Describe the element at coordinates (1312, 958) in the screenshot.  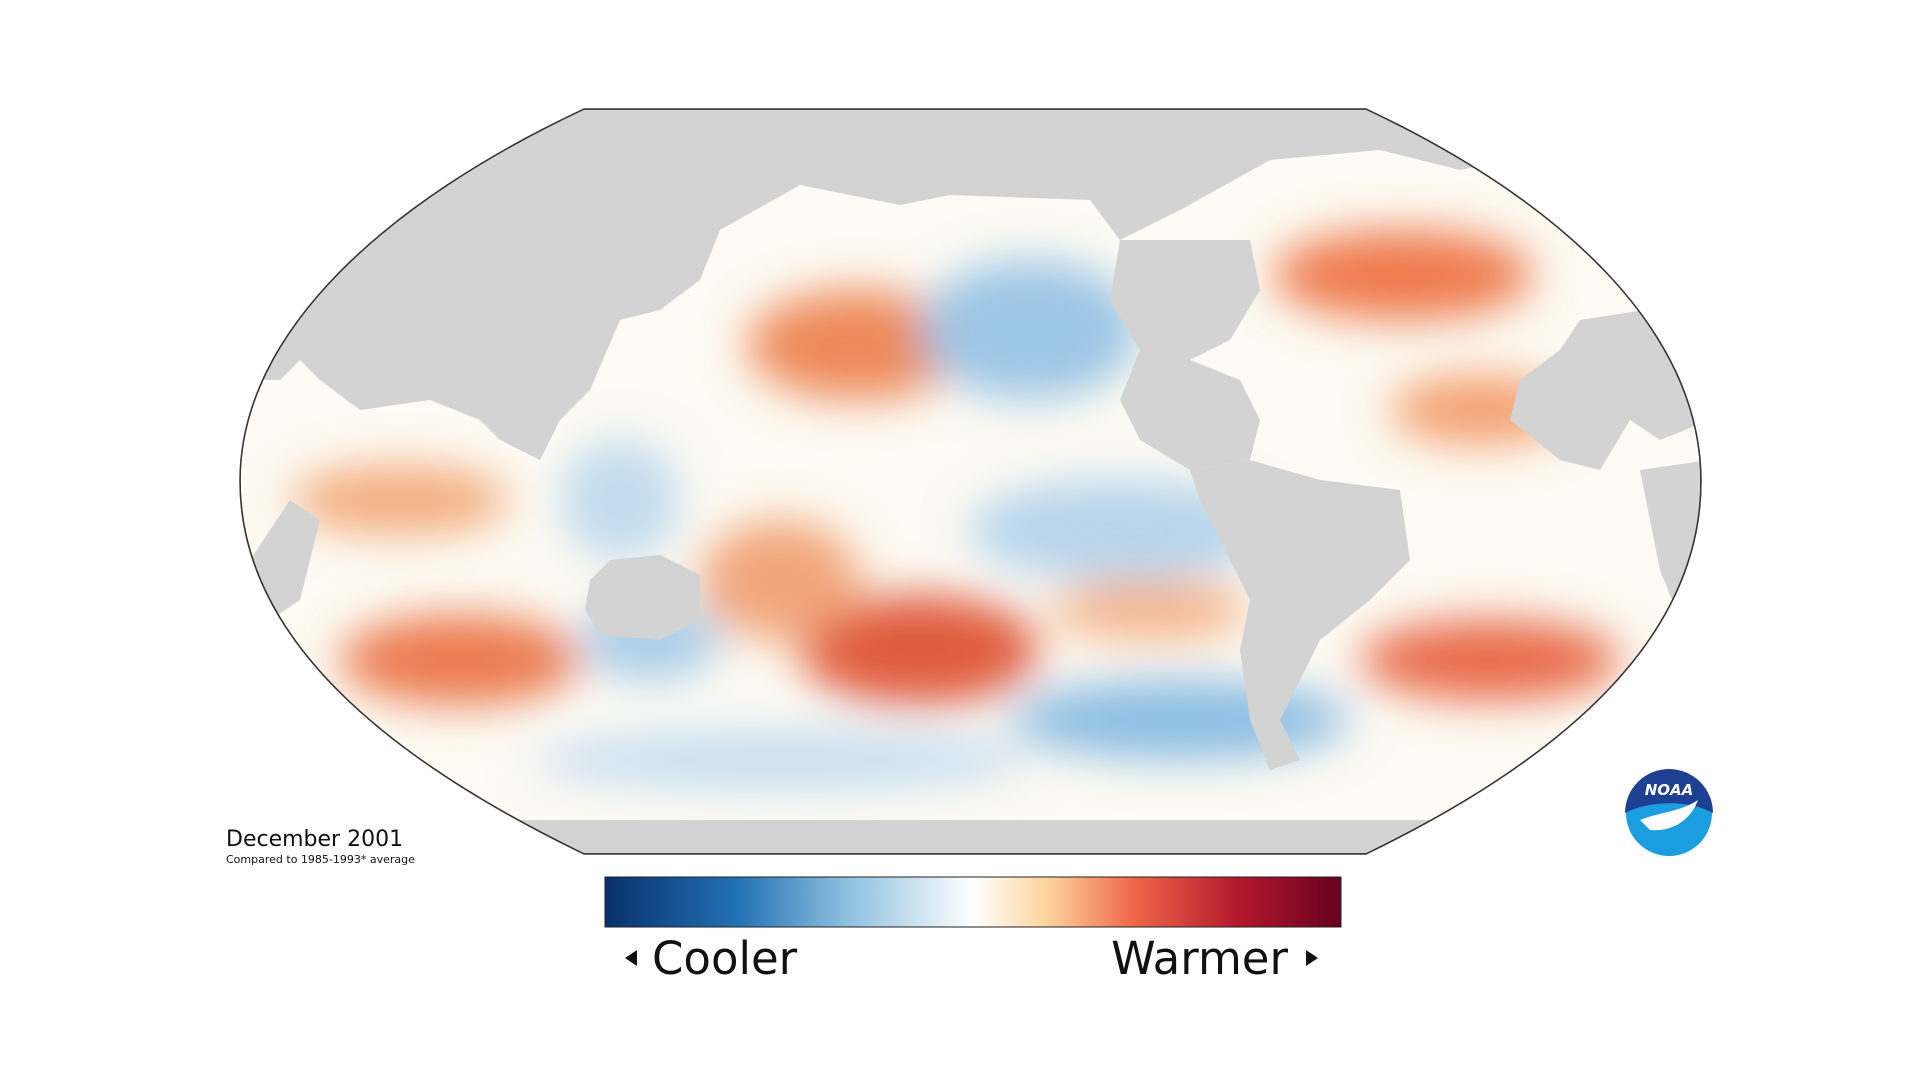
I see `arrow-right` at that location.